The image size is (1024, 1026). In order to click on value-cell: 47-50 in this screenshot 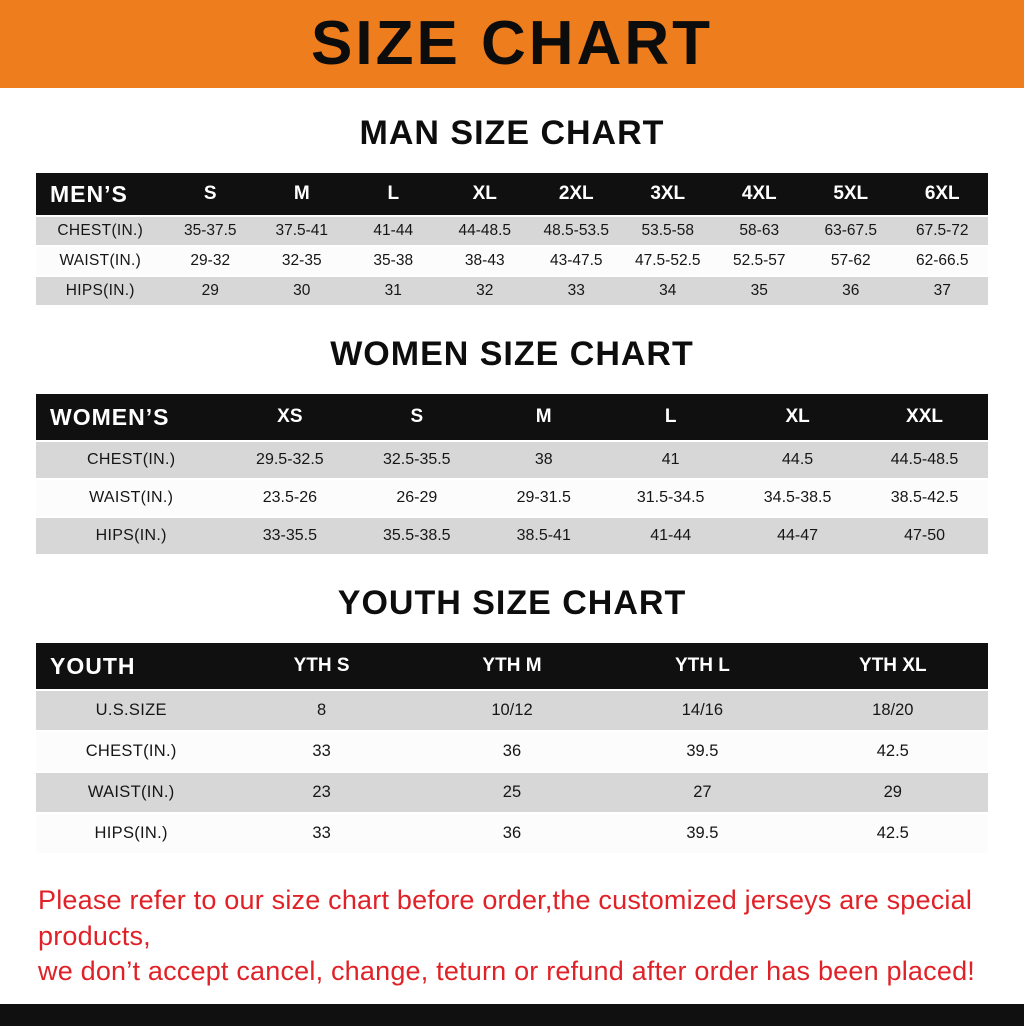, I will do `click(924, 535)`.